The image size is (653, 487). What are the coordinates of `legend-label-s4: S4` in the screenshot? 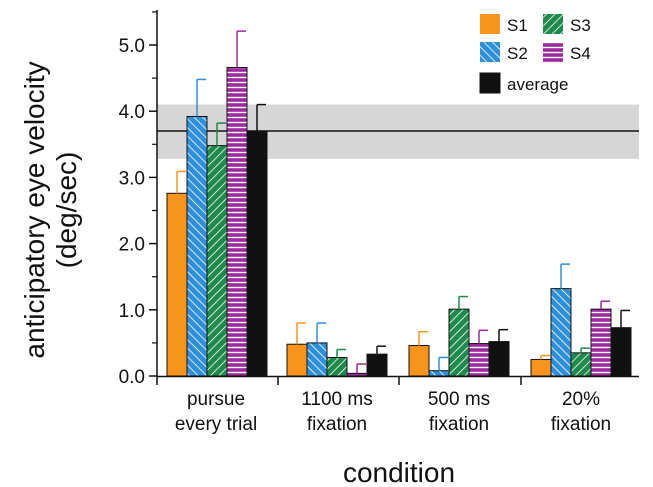 It's located at (580, 53).